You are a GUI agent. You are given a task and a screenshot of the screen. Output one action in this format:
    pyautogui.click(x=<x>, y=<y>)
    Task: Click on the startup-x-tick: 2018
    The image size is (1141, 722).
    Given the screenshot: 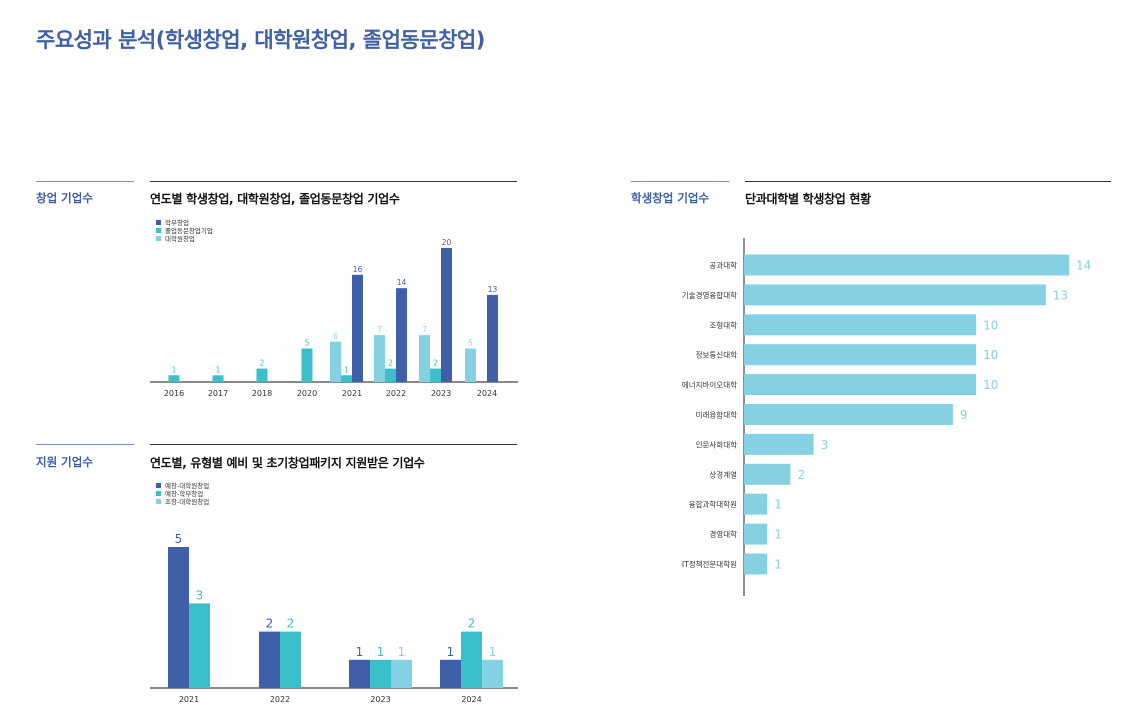 What is the action you would take?
    pyautogui.click(x=262, y=393)
    